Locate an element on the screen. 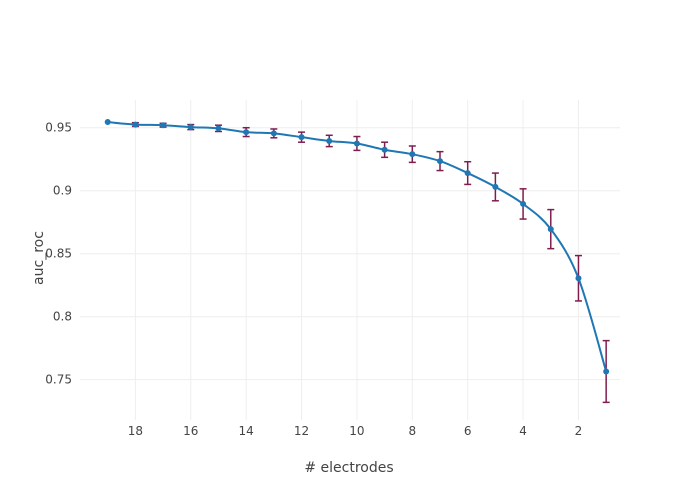  y-axis-title: auc_roc is located at coordinates (39, 258).